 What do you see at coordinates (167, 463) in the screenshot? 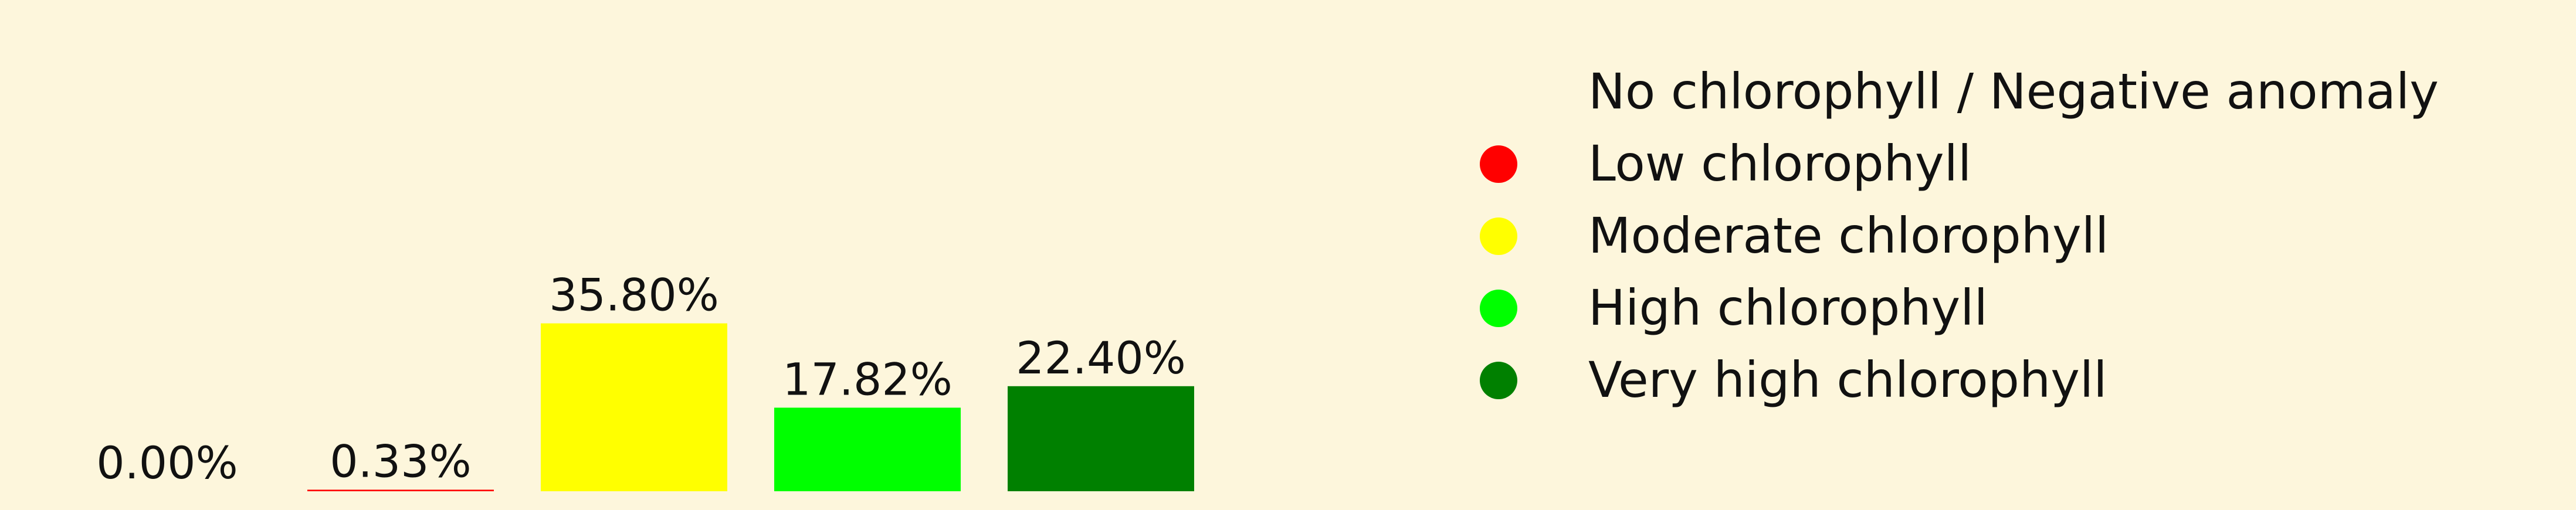
I see `bar-value-label-1: 0.00%` at bounding box center [167, 463].